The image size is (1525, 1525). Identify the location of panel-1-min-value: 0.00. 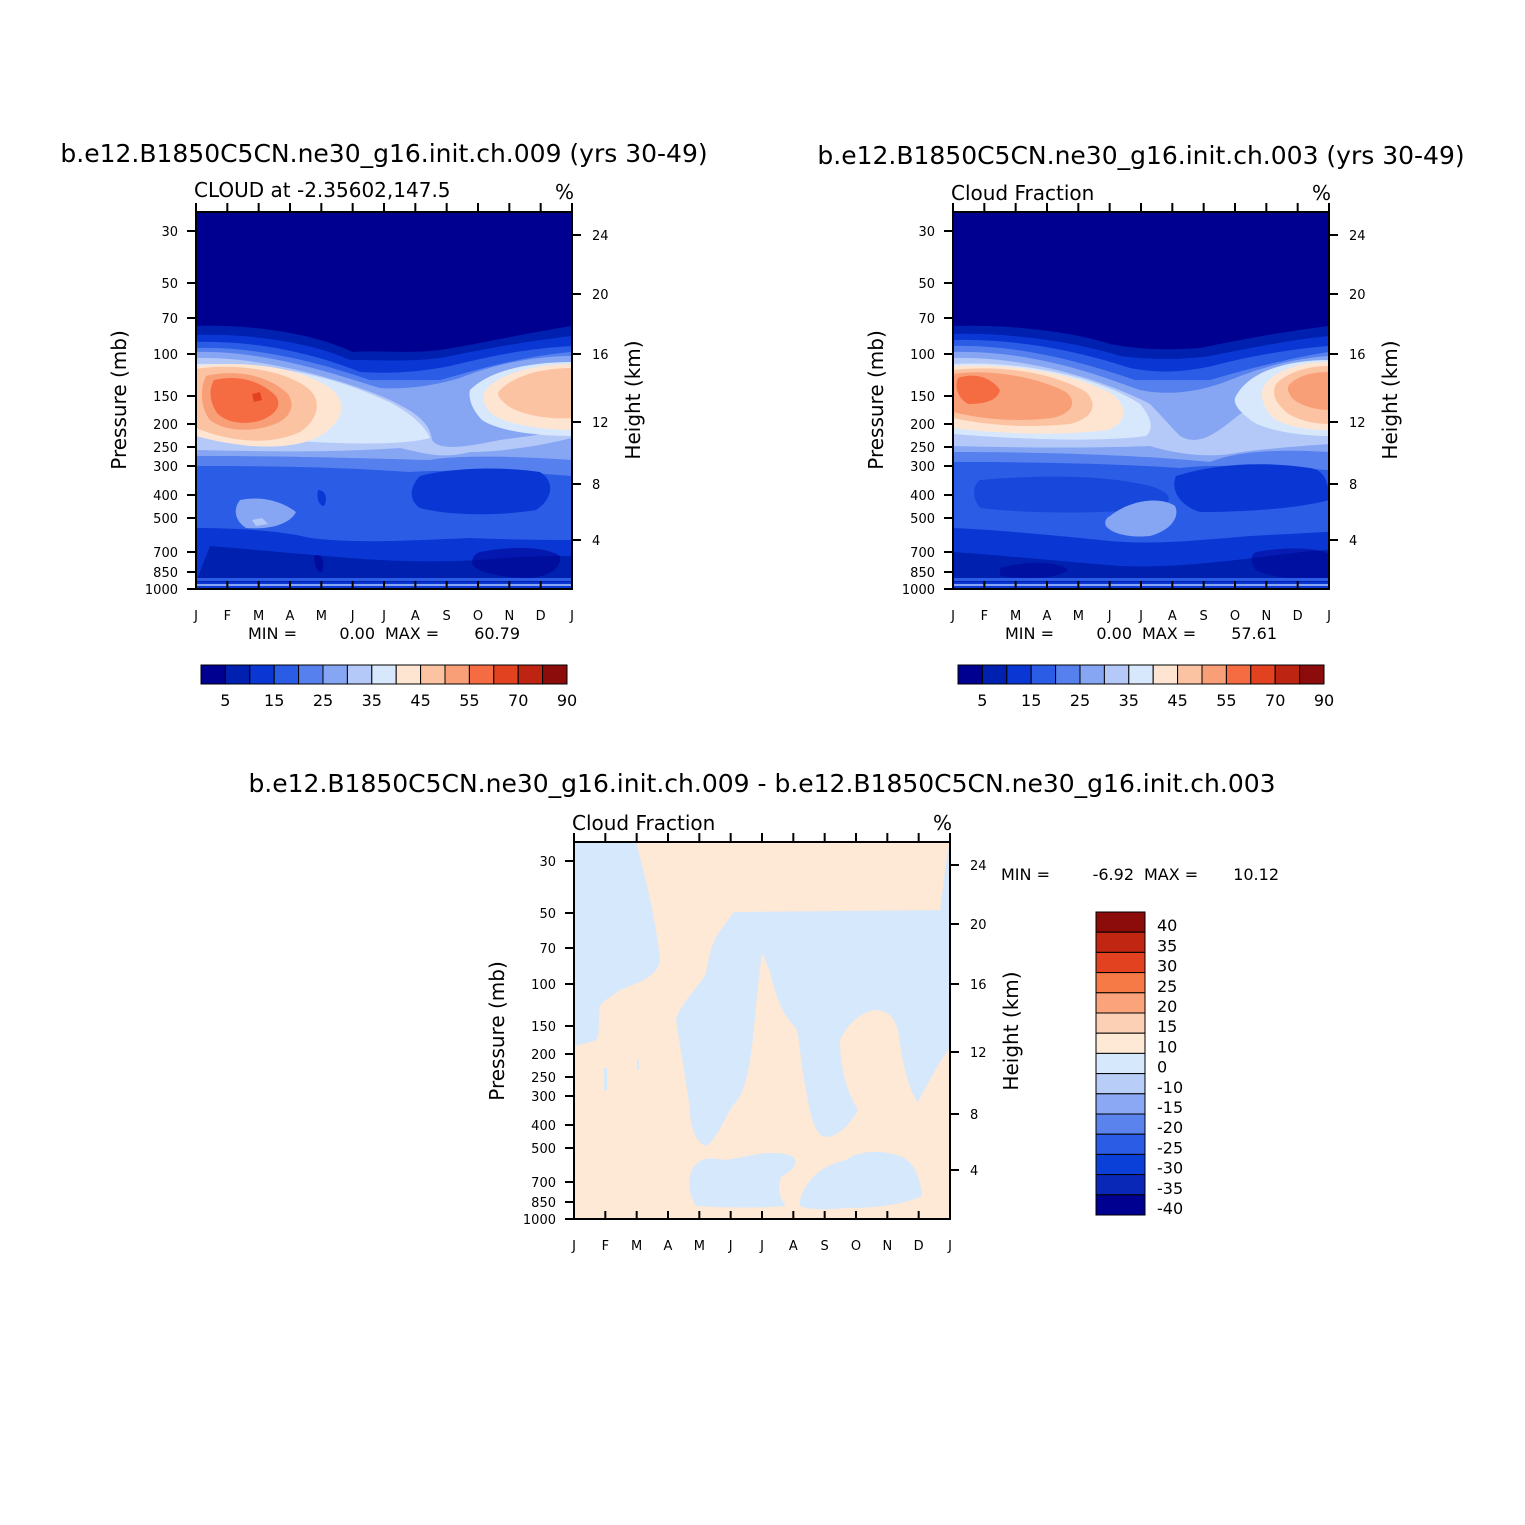
(357, 633).